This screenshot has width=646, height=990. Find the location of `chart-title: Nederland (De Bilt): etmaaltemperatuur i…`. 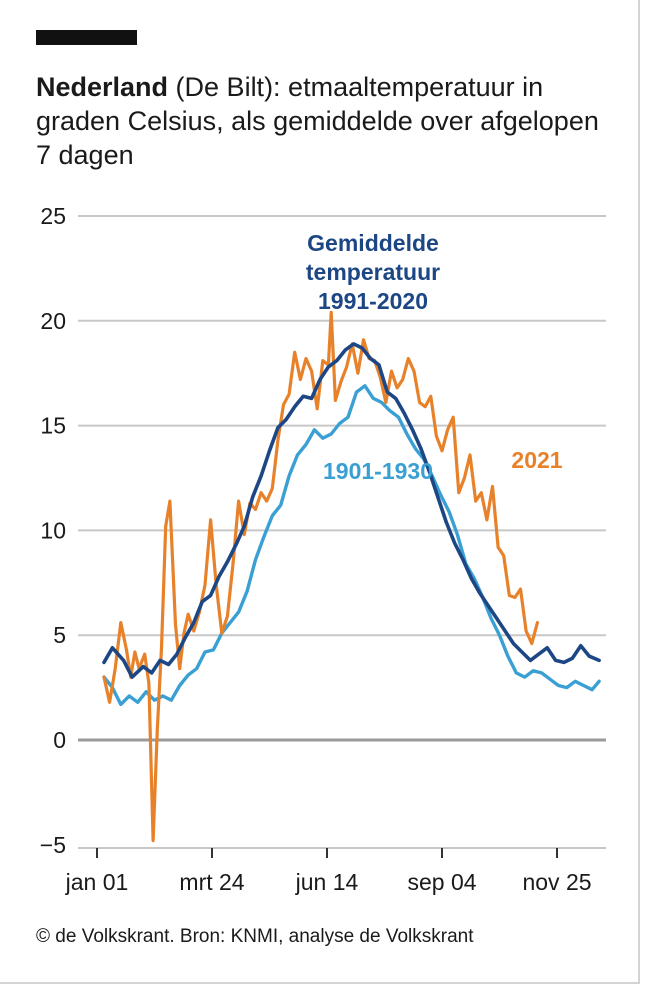

chart-title: Nederland (De Bilt): etmaaltemperatuur i… is located at coordinates (326, 121).